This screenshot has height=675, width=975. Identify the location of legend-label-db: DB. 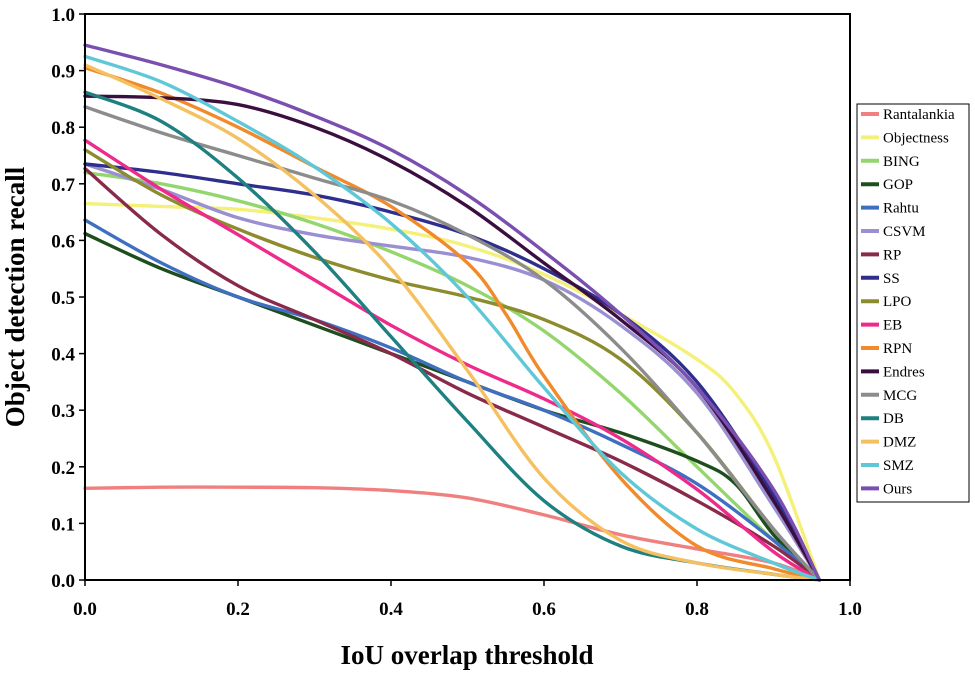
(893, 419).